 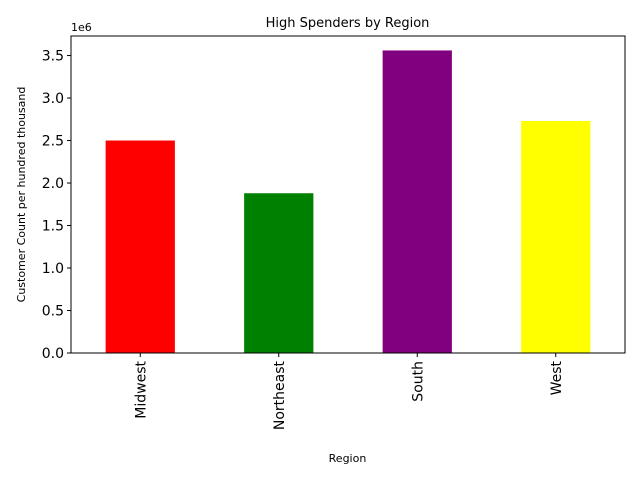 I want to click on y-axis-ticks: 0.0 0.5 1.0 1.5 2.0 2.5 3.0 3.5, so click(x=56, y=205).